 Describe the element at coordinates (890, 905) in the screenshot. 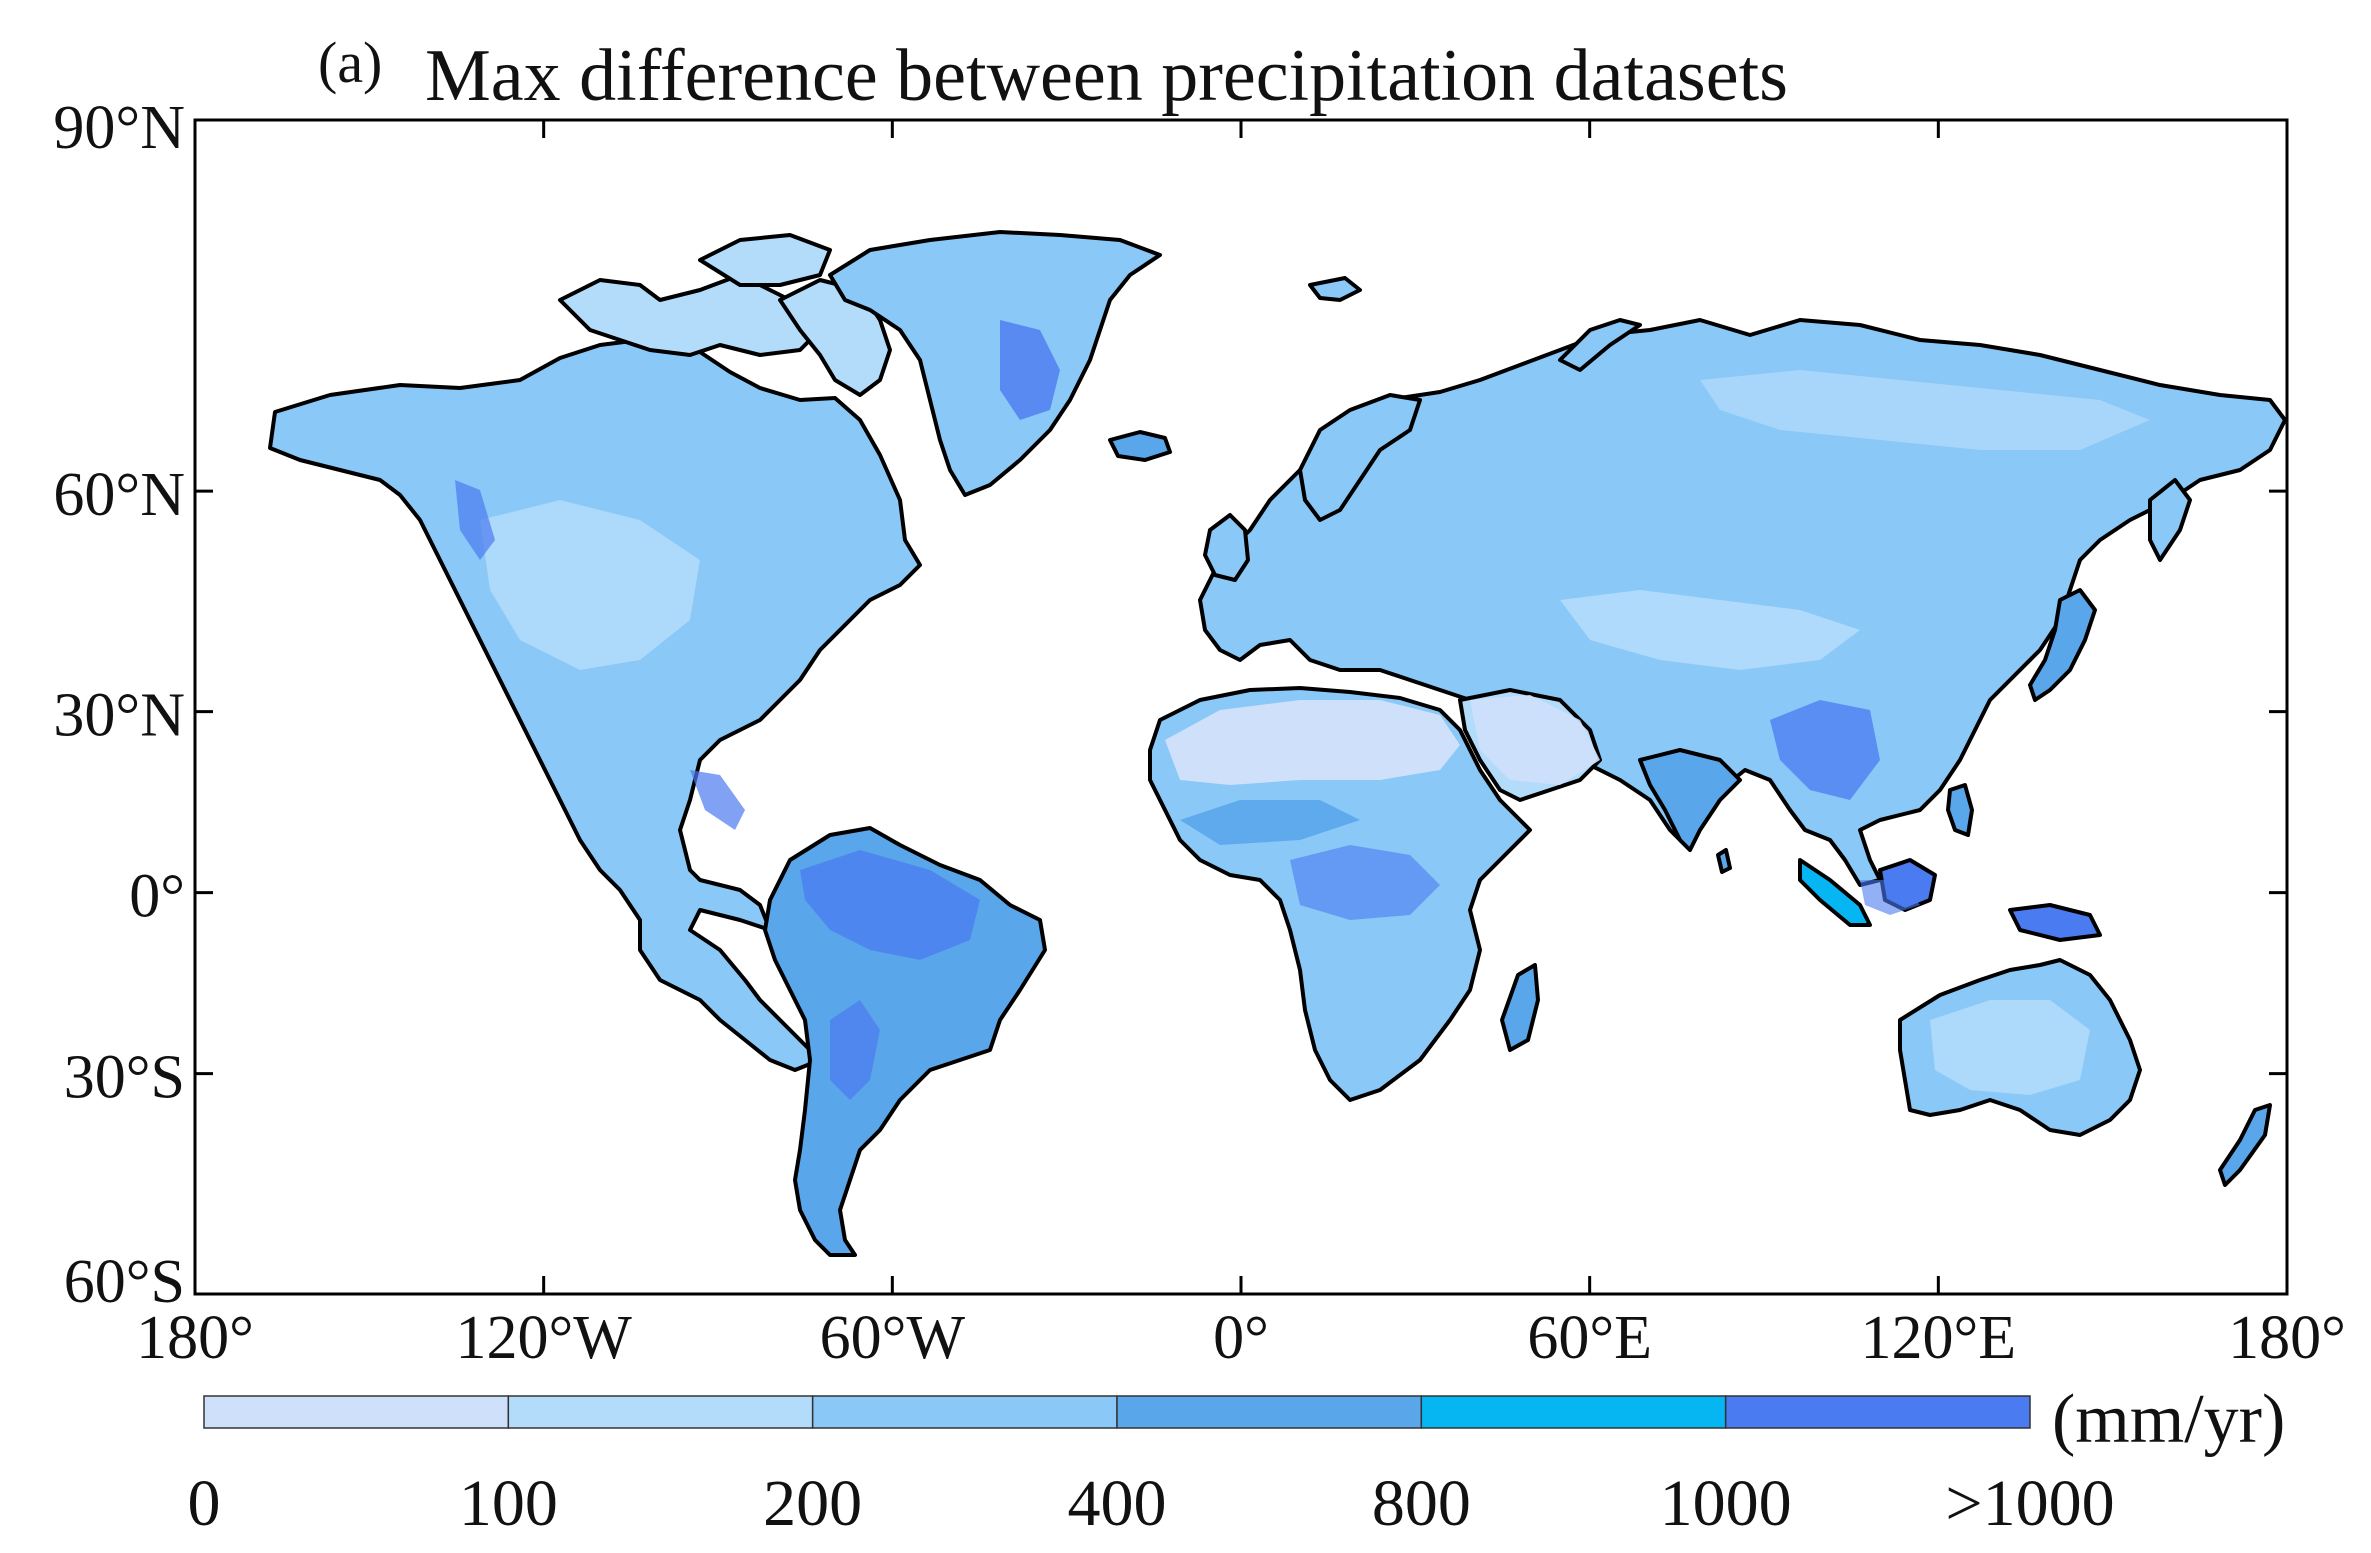

I see `amazon-high-region` at that location.